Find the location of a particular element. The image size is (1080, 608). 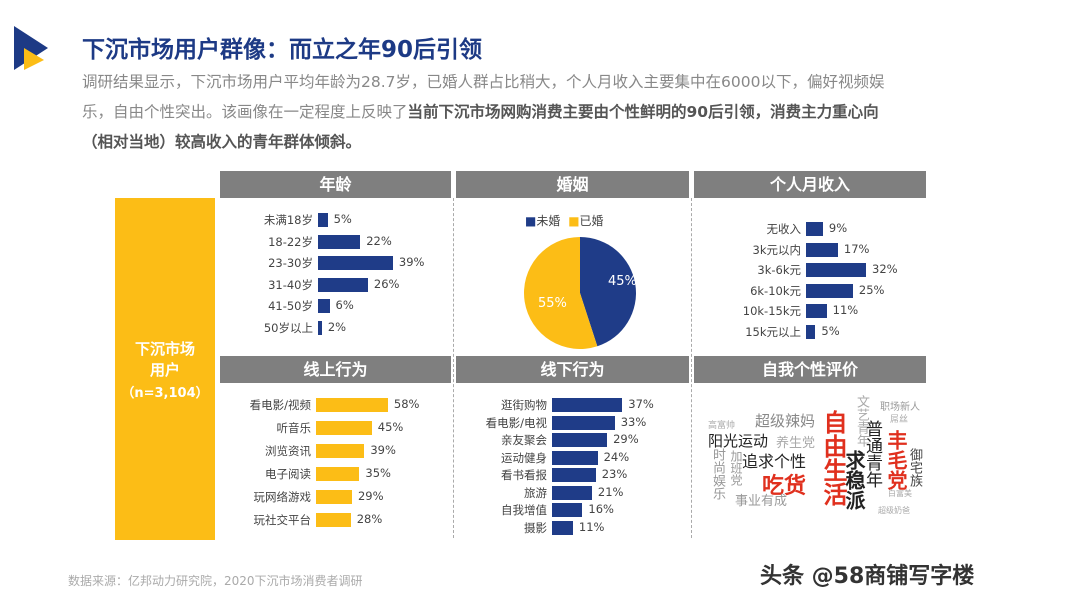

marriage-legend: ■未婚 ■已婚 is located at coordinates (564, 220).